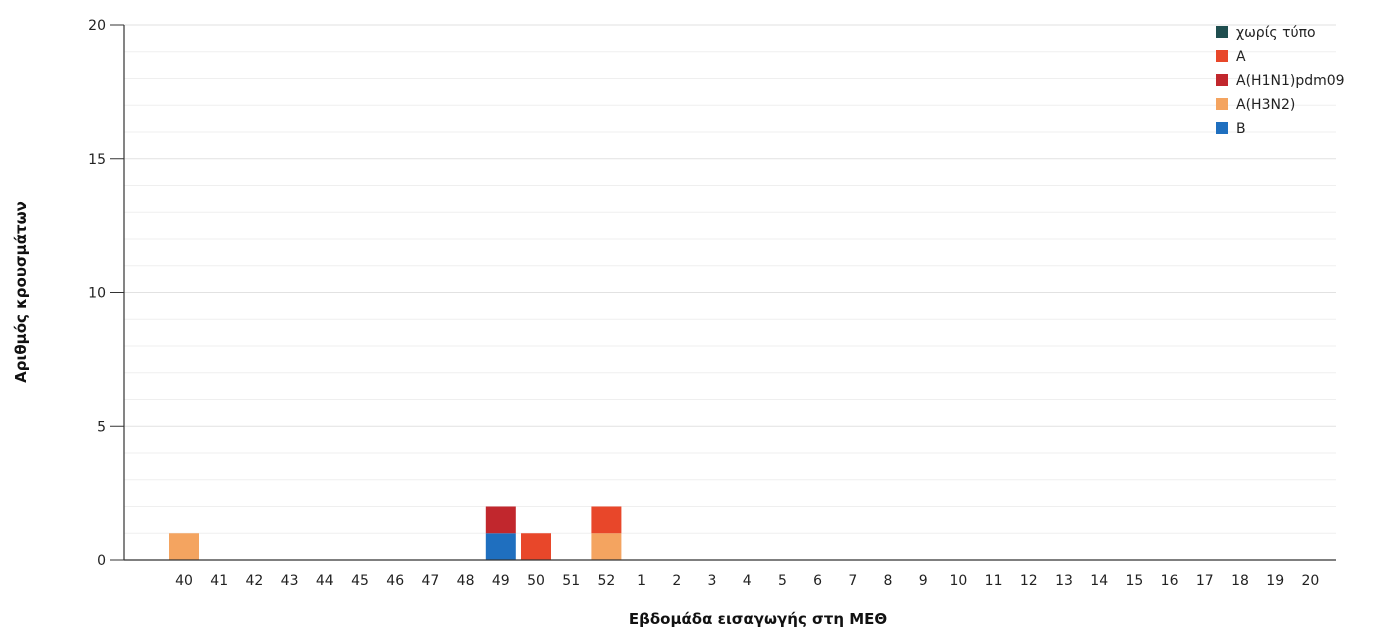  Describe the element at coordinates (395, 533) in the screenshot. I see `bars` at that location.